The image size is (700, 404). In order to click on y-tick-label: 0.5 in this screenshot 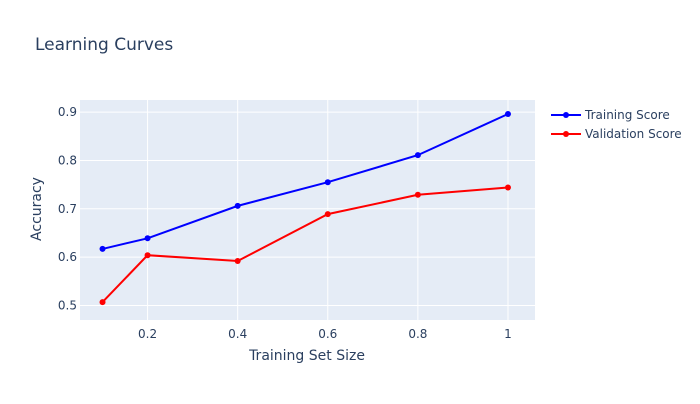, I will do `click(67, 305)`.